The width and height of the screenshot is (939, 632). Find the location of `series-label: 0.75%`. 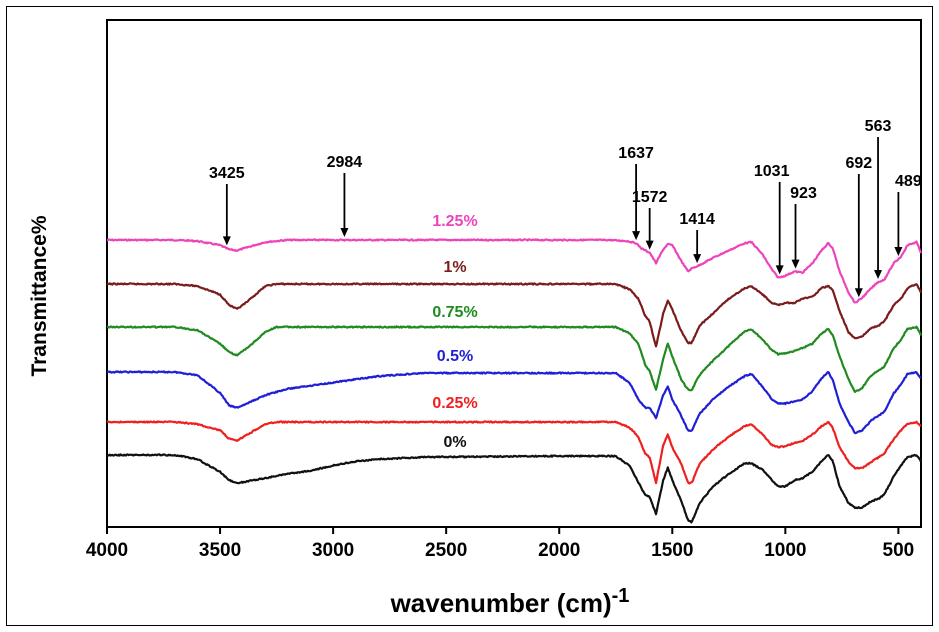

series-label: 0.75% is located at coordinates (454, 312).